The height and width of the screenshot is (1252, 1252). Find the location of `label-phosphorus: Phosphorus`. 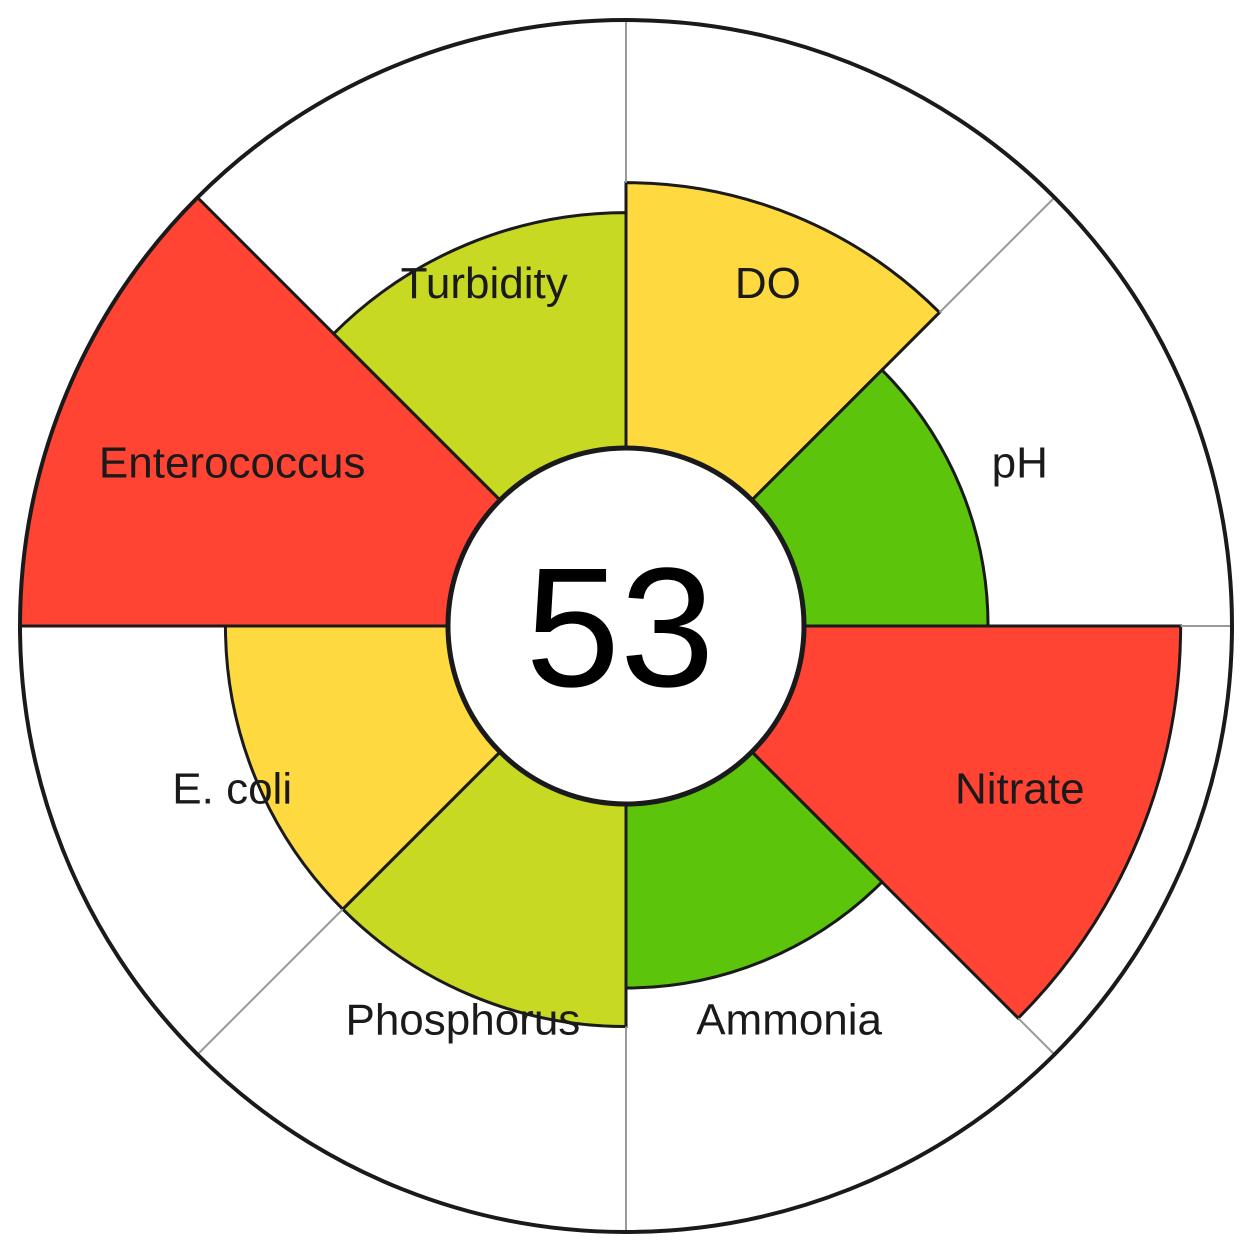

label-phosphorus: Phosphorus is located at coordinates (462, 1019).